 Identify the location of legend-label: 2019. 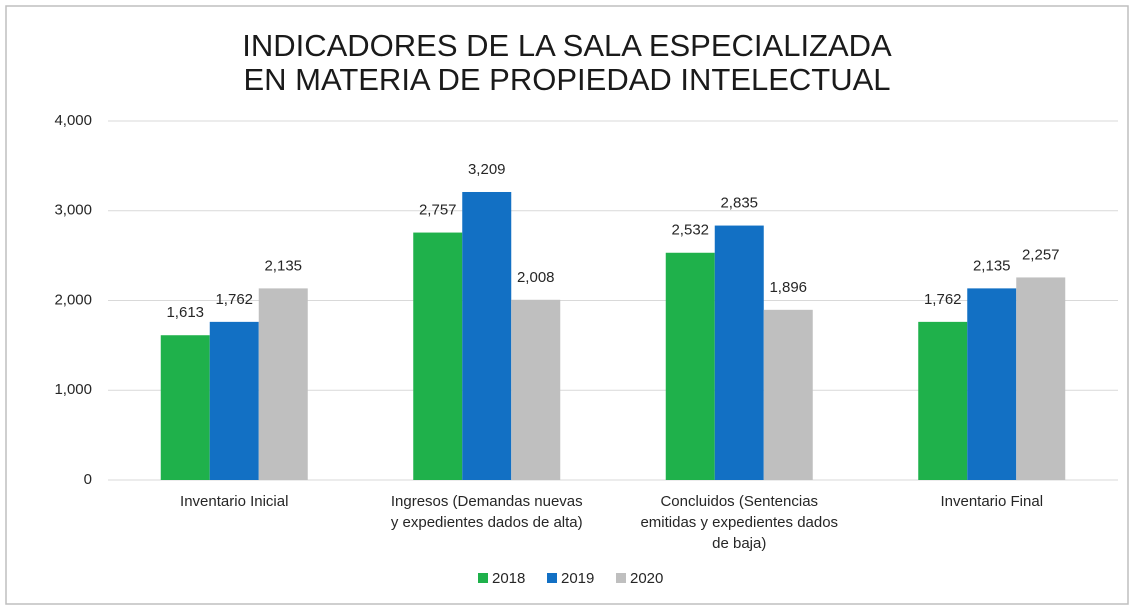
(577, 578).